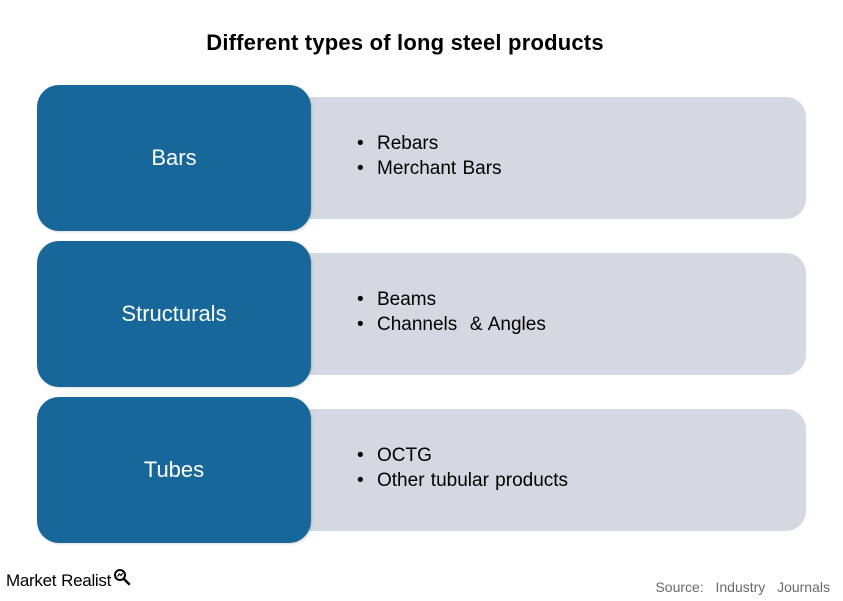 This screenshot has height=601, width=843. Describe the element at coordinates (408, 143) in the screenshot. I see `list-item-label: Rebars` at that location.